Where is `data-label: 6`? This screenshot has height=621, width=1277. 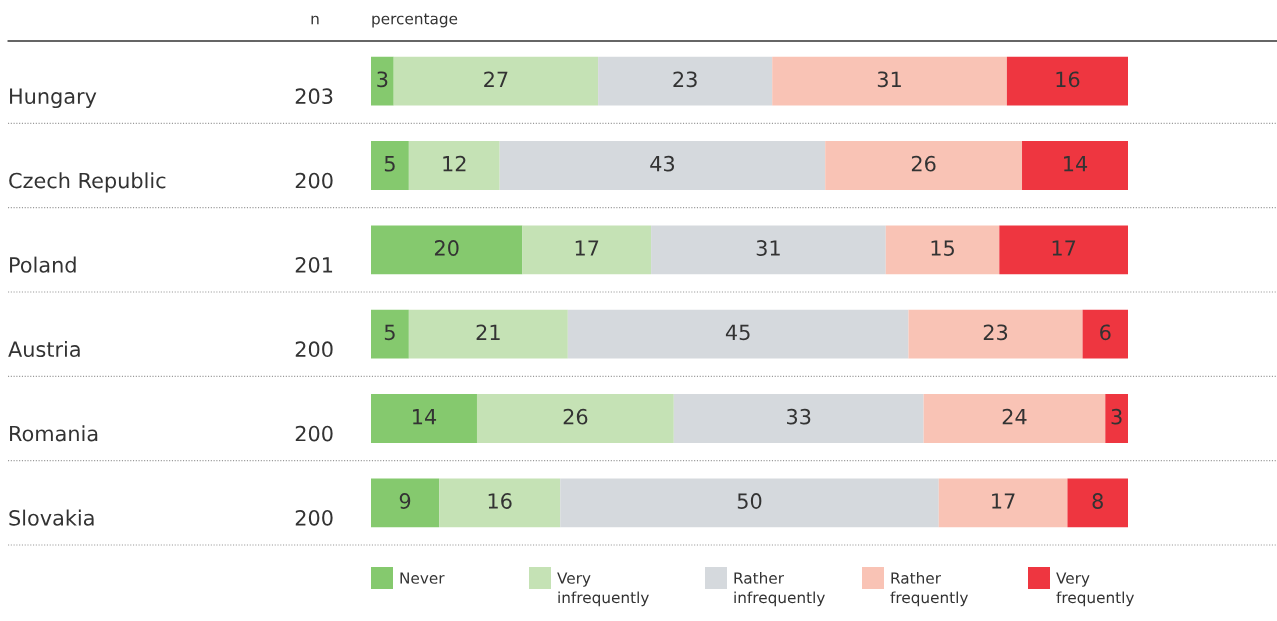
data-label: 6 is located at coordinates (1105, 332).